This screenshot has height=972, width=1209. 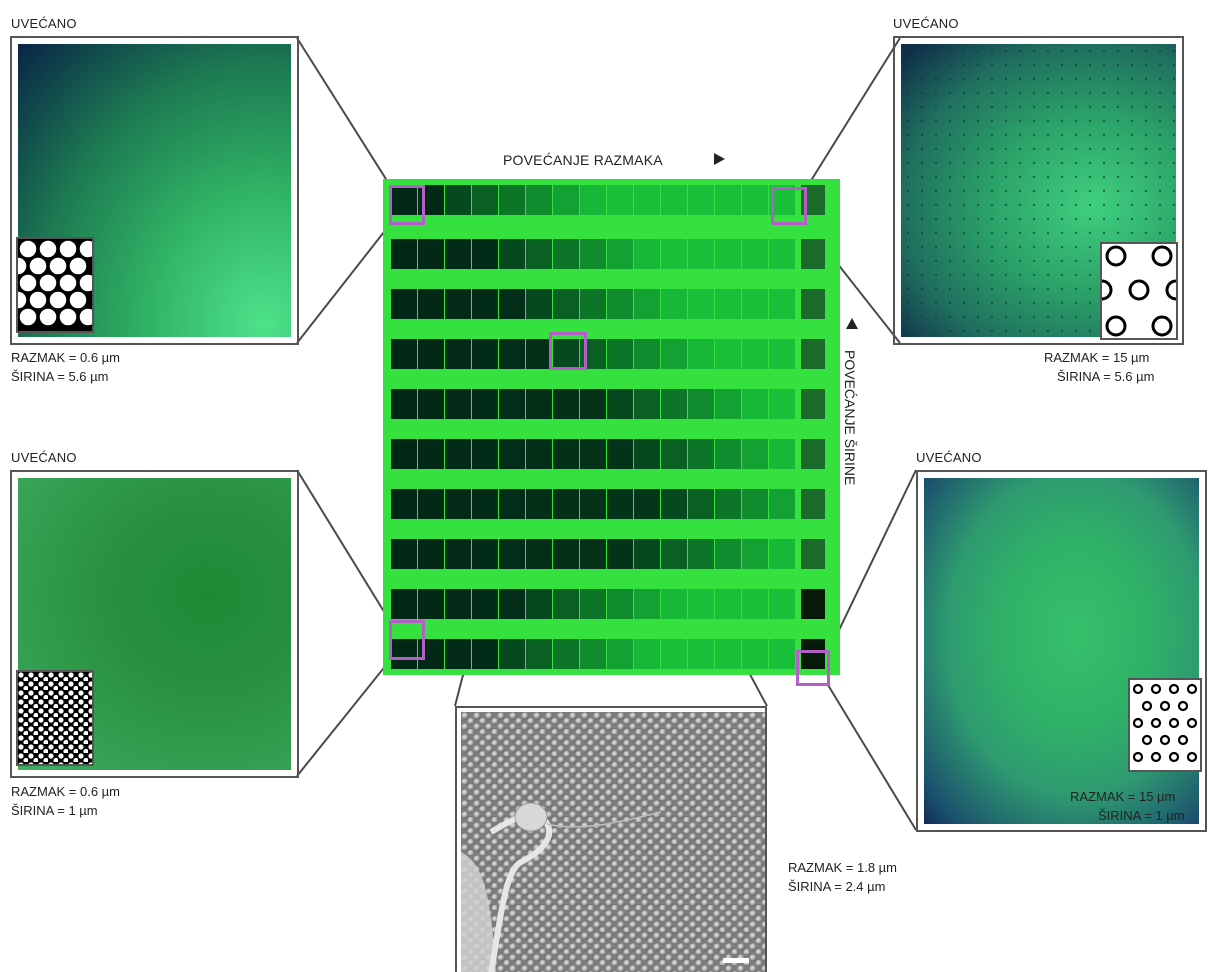 I want to click on zoom-panel-top-left, so click(x=154, y=190).